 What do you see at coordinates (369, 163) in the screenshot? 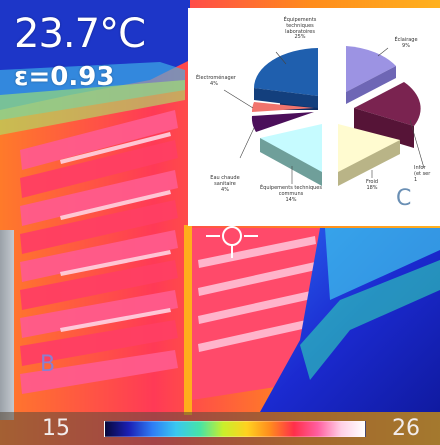
I see `slice-froid-side` at bounding box center [369, 163].